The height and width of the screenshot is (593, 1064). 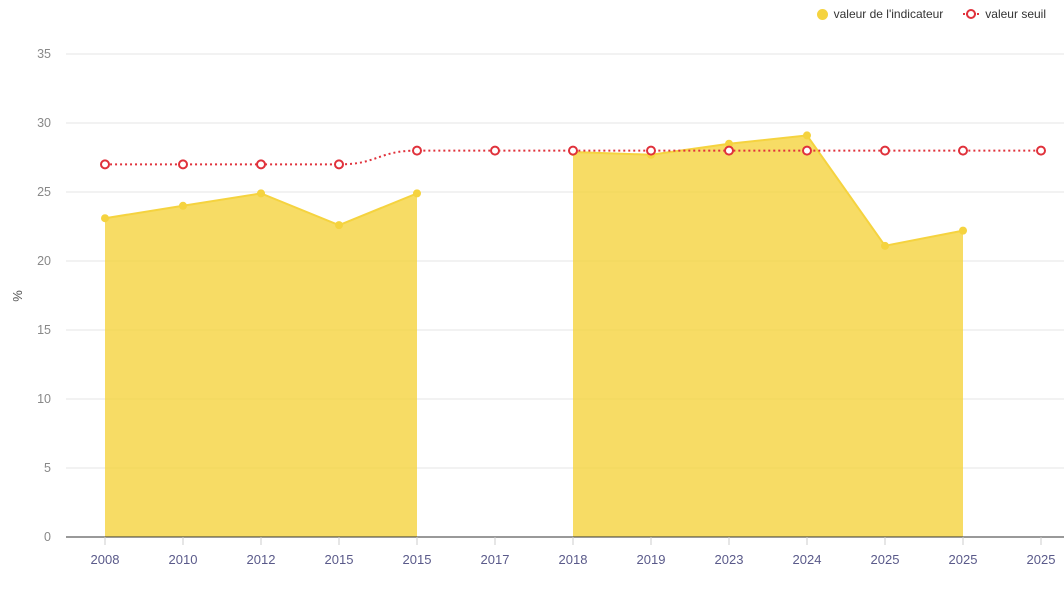 What do you see at coordinates (44, 54) in the screenshot?
I see `y-tick-label: 35` at bounding box center [44, 54].